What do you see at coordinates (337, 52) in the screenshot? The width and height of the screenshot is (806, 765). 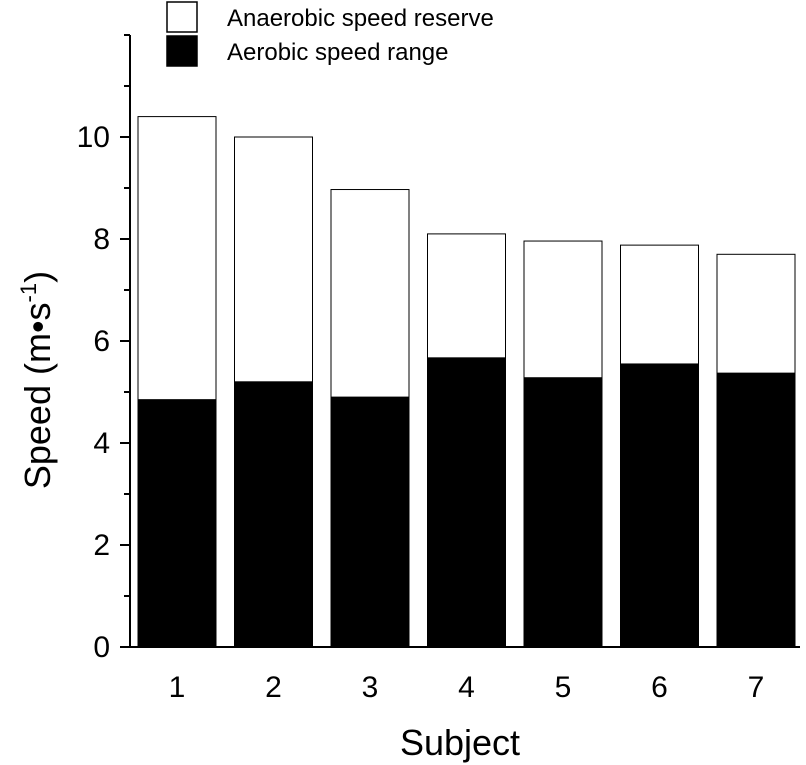 I see `legend-label-aerobic: Aerobic speed range` at bounding box center [337, 52].